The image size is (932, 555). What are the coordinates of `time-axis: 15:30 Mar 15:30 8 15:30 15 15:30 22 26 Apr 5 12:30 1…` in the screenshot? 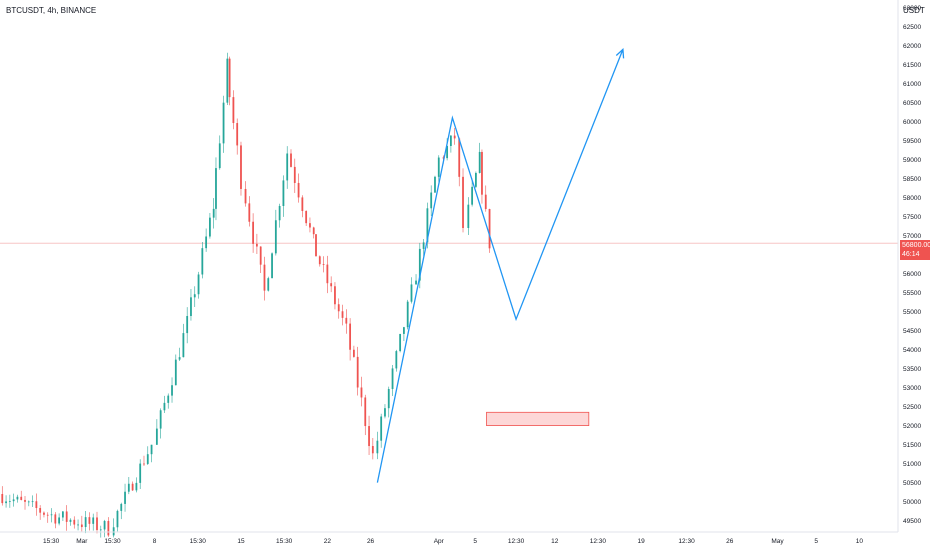 It's located at (453, 541).